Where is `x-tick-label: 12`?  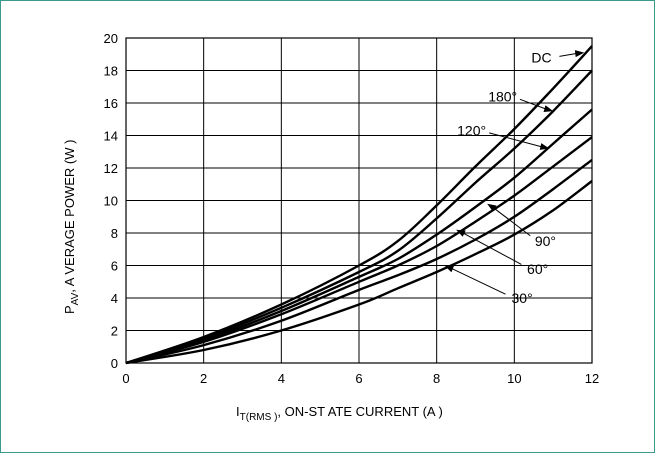 x-tick-label: 12 is located at coordinates (592, 378).